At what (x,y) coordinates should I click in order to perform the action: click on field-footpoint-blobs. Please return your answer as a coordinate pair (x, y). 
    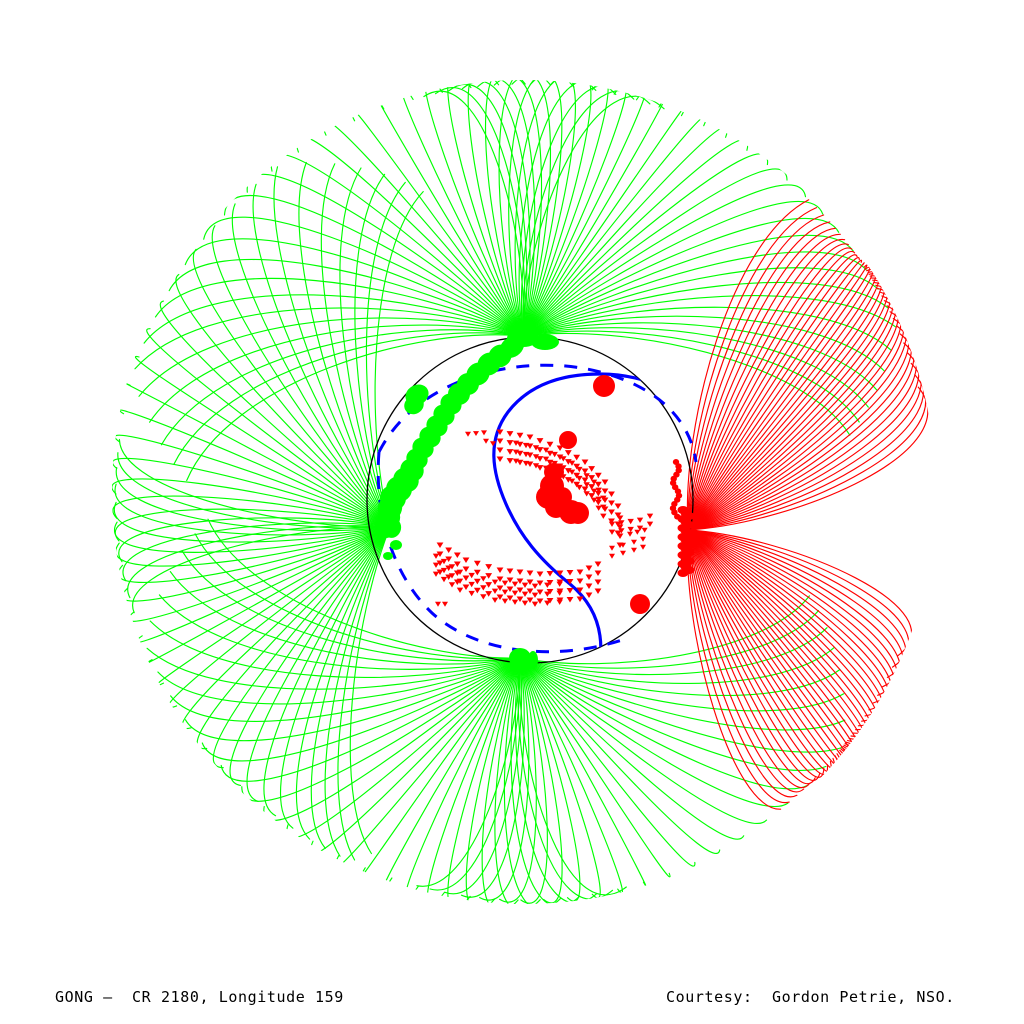
    Looking at the image, I should click on (535, 499).